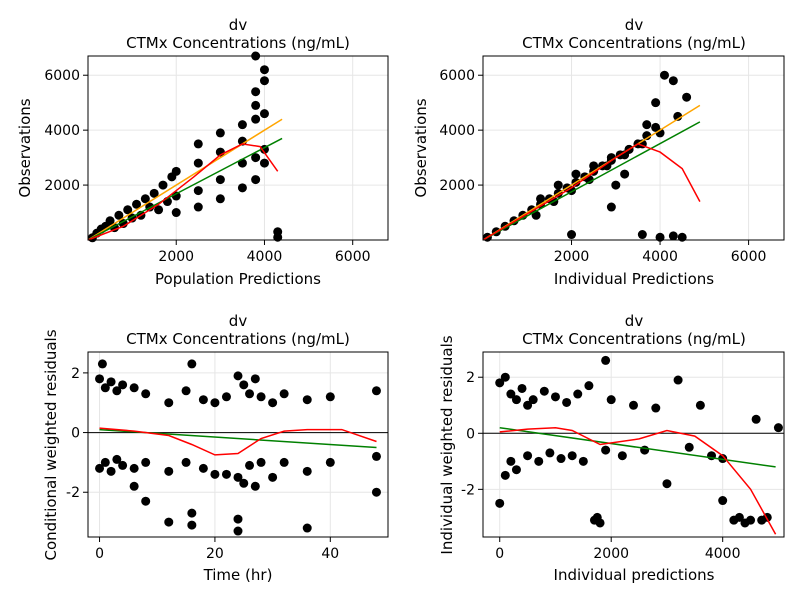 Image resolution: width=800 pixels, height=600 pixels. Describe the element at coordinates (183, 192) in the screenshot. I see `loess-line` at that location.